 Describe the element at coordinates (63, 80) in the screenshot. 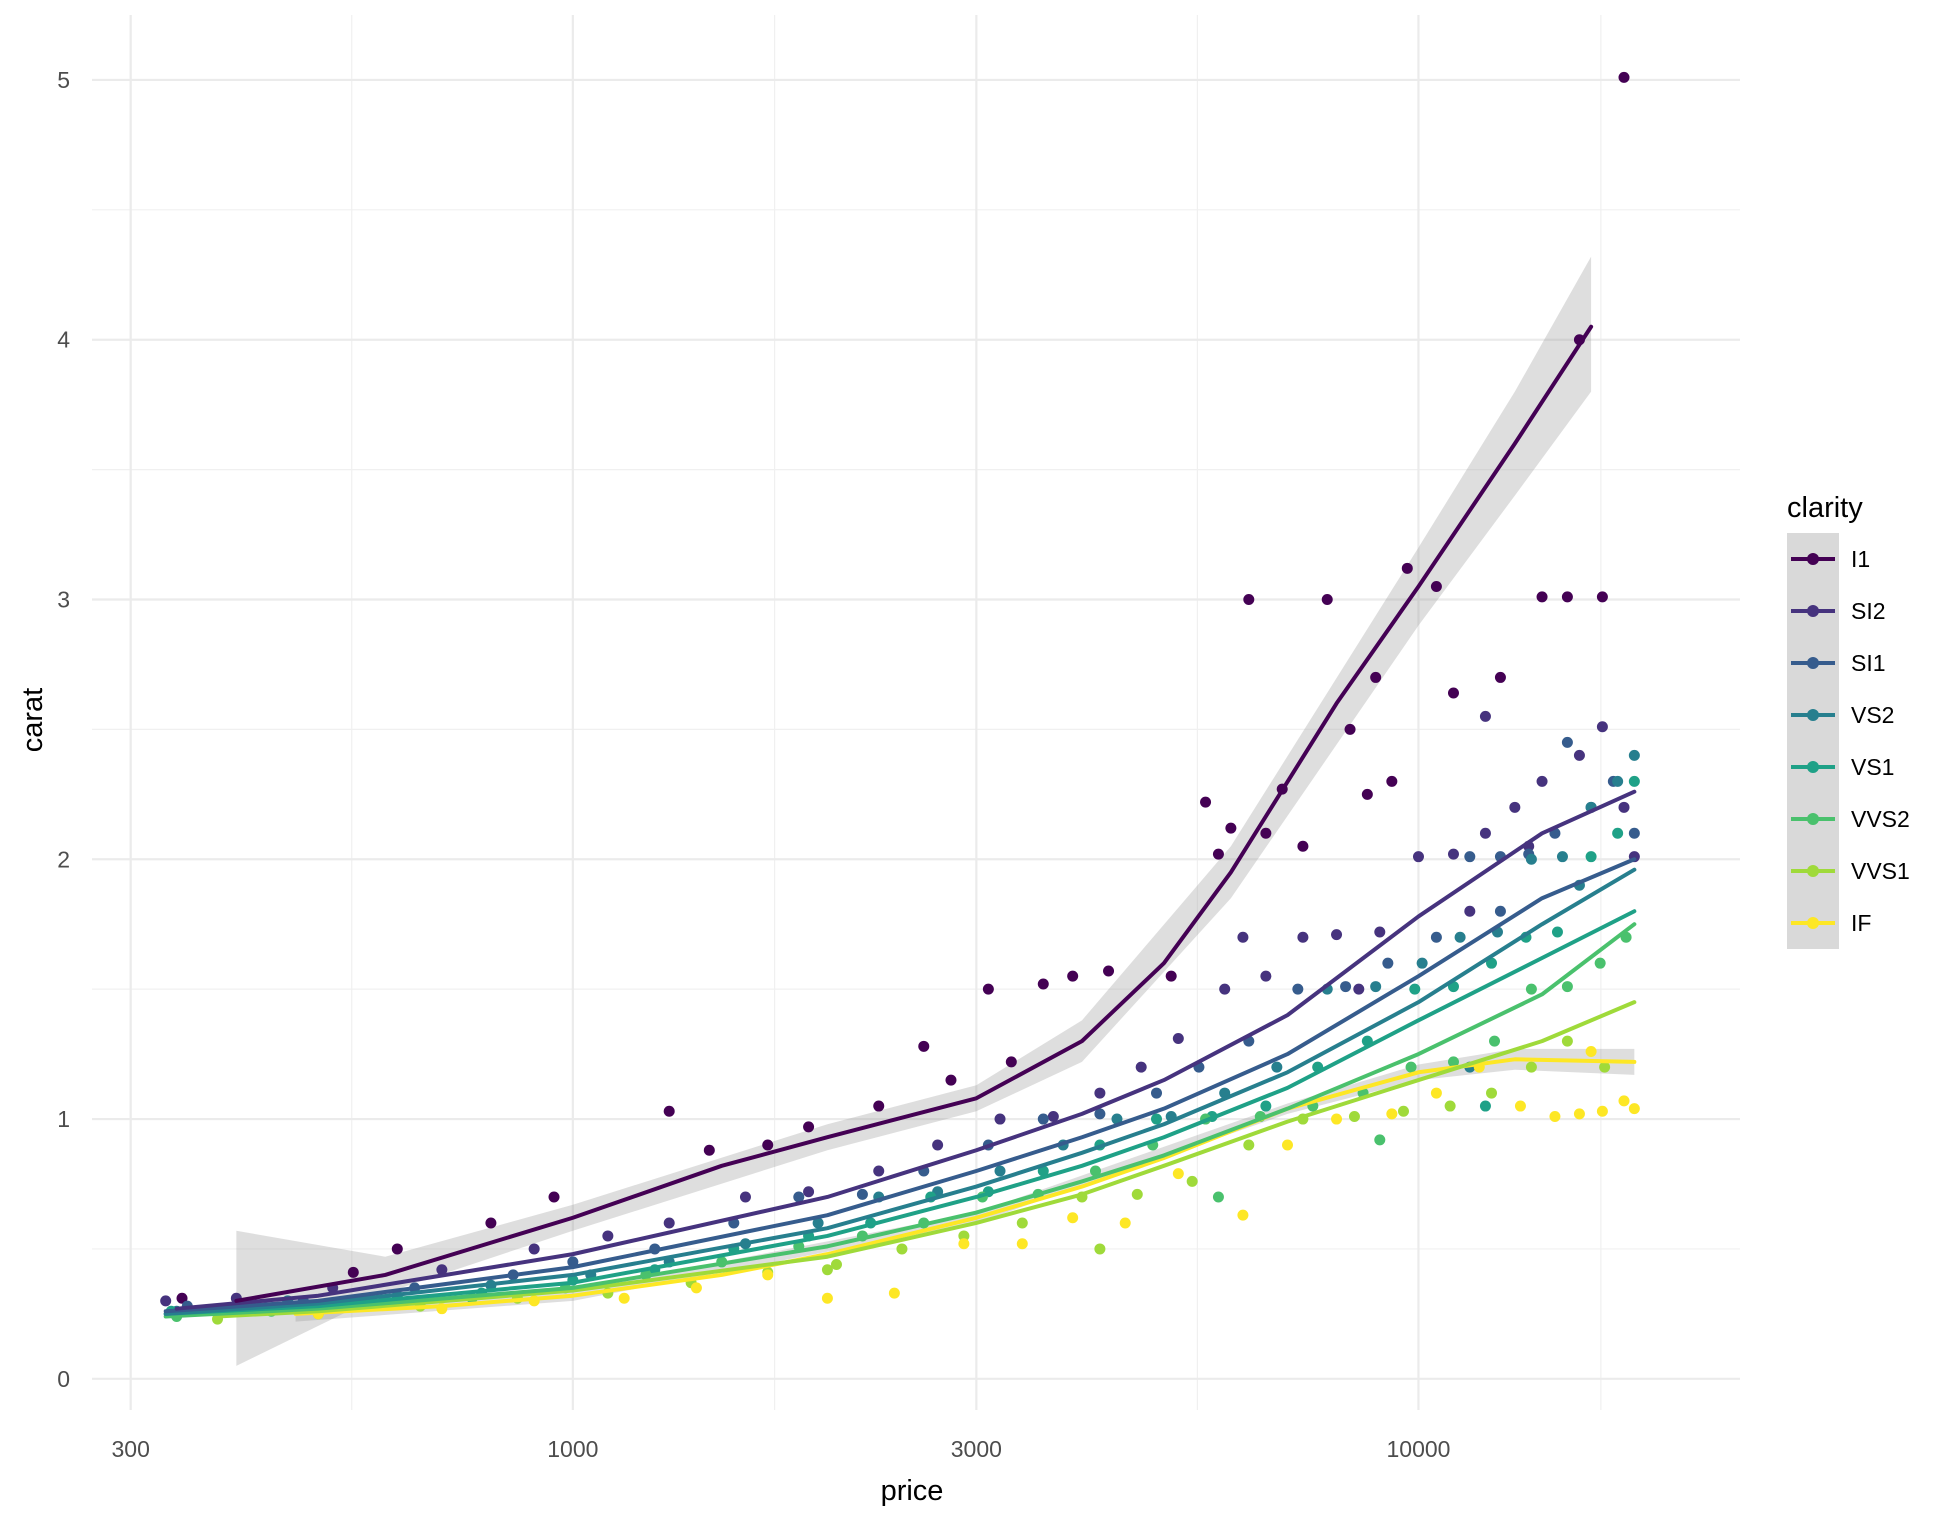

I see `y-tick-label: 5` at that location.